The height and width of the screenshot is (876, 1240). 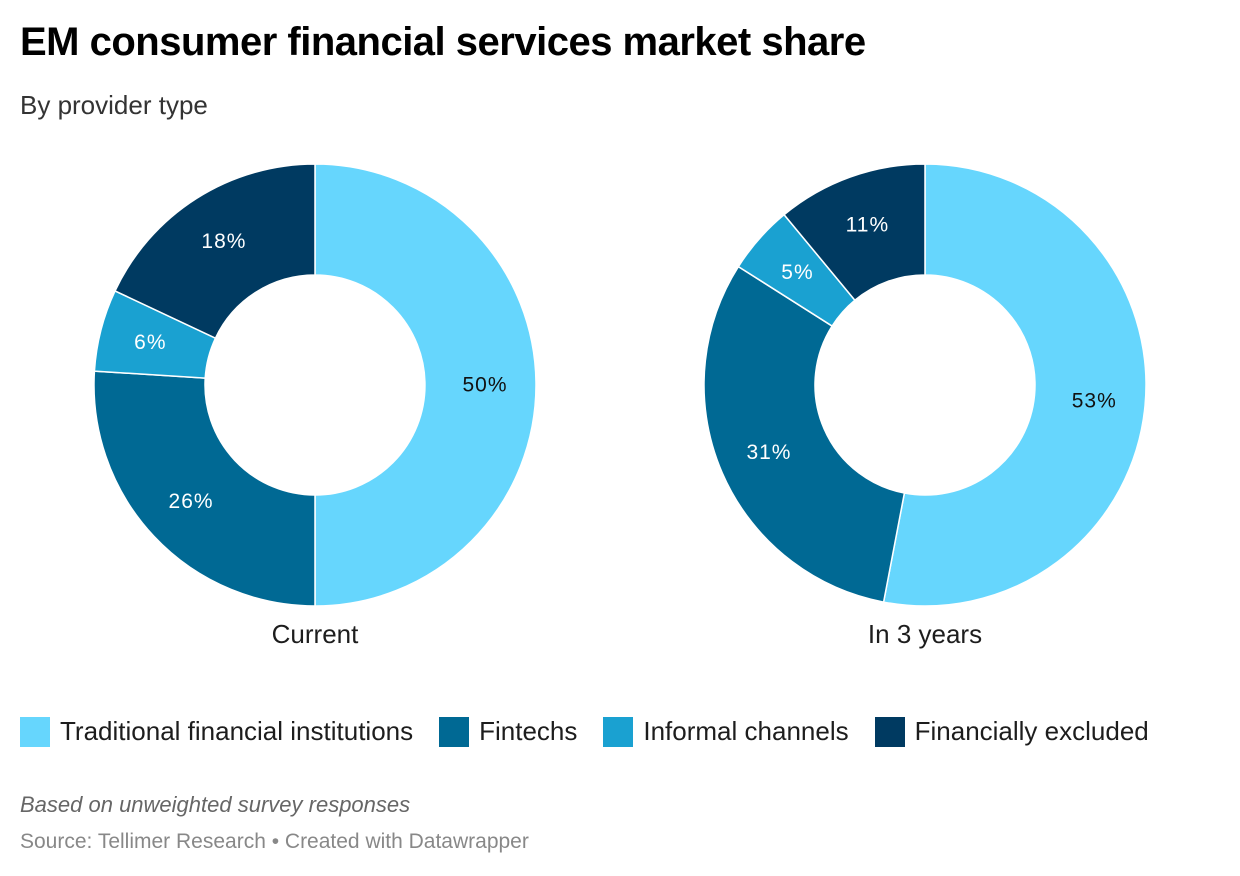 What do you see at coordinates (237, 731) in the screenshot?
I see `legend-label: Traditional financial institutions` at bounding box center [237, 731].